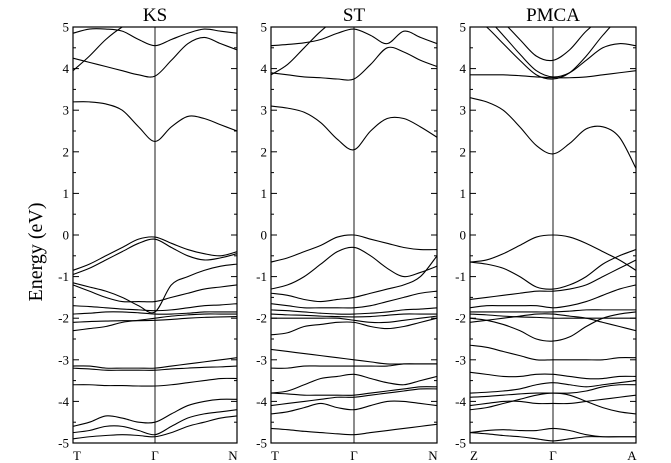  Describe the element at coordinates (474, 455) in the screenshot. I see `kpoint-label: Z` at that location.